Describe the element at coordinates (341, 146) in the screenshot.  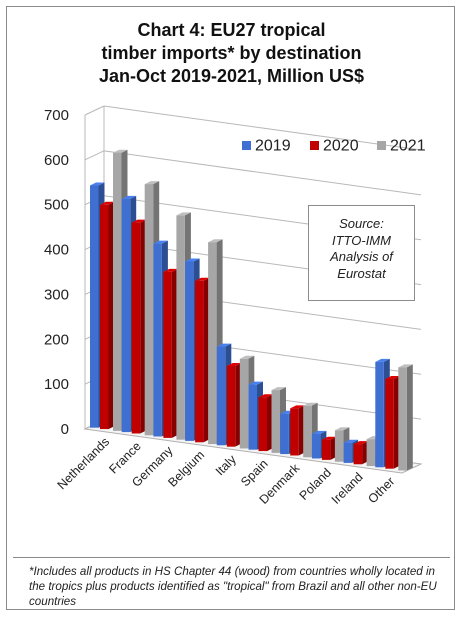
I see `legend-label-2020: 2020` at that location.